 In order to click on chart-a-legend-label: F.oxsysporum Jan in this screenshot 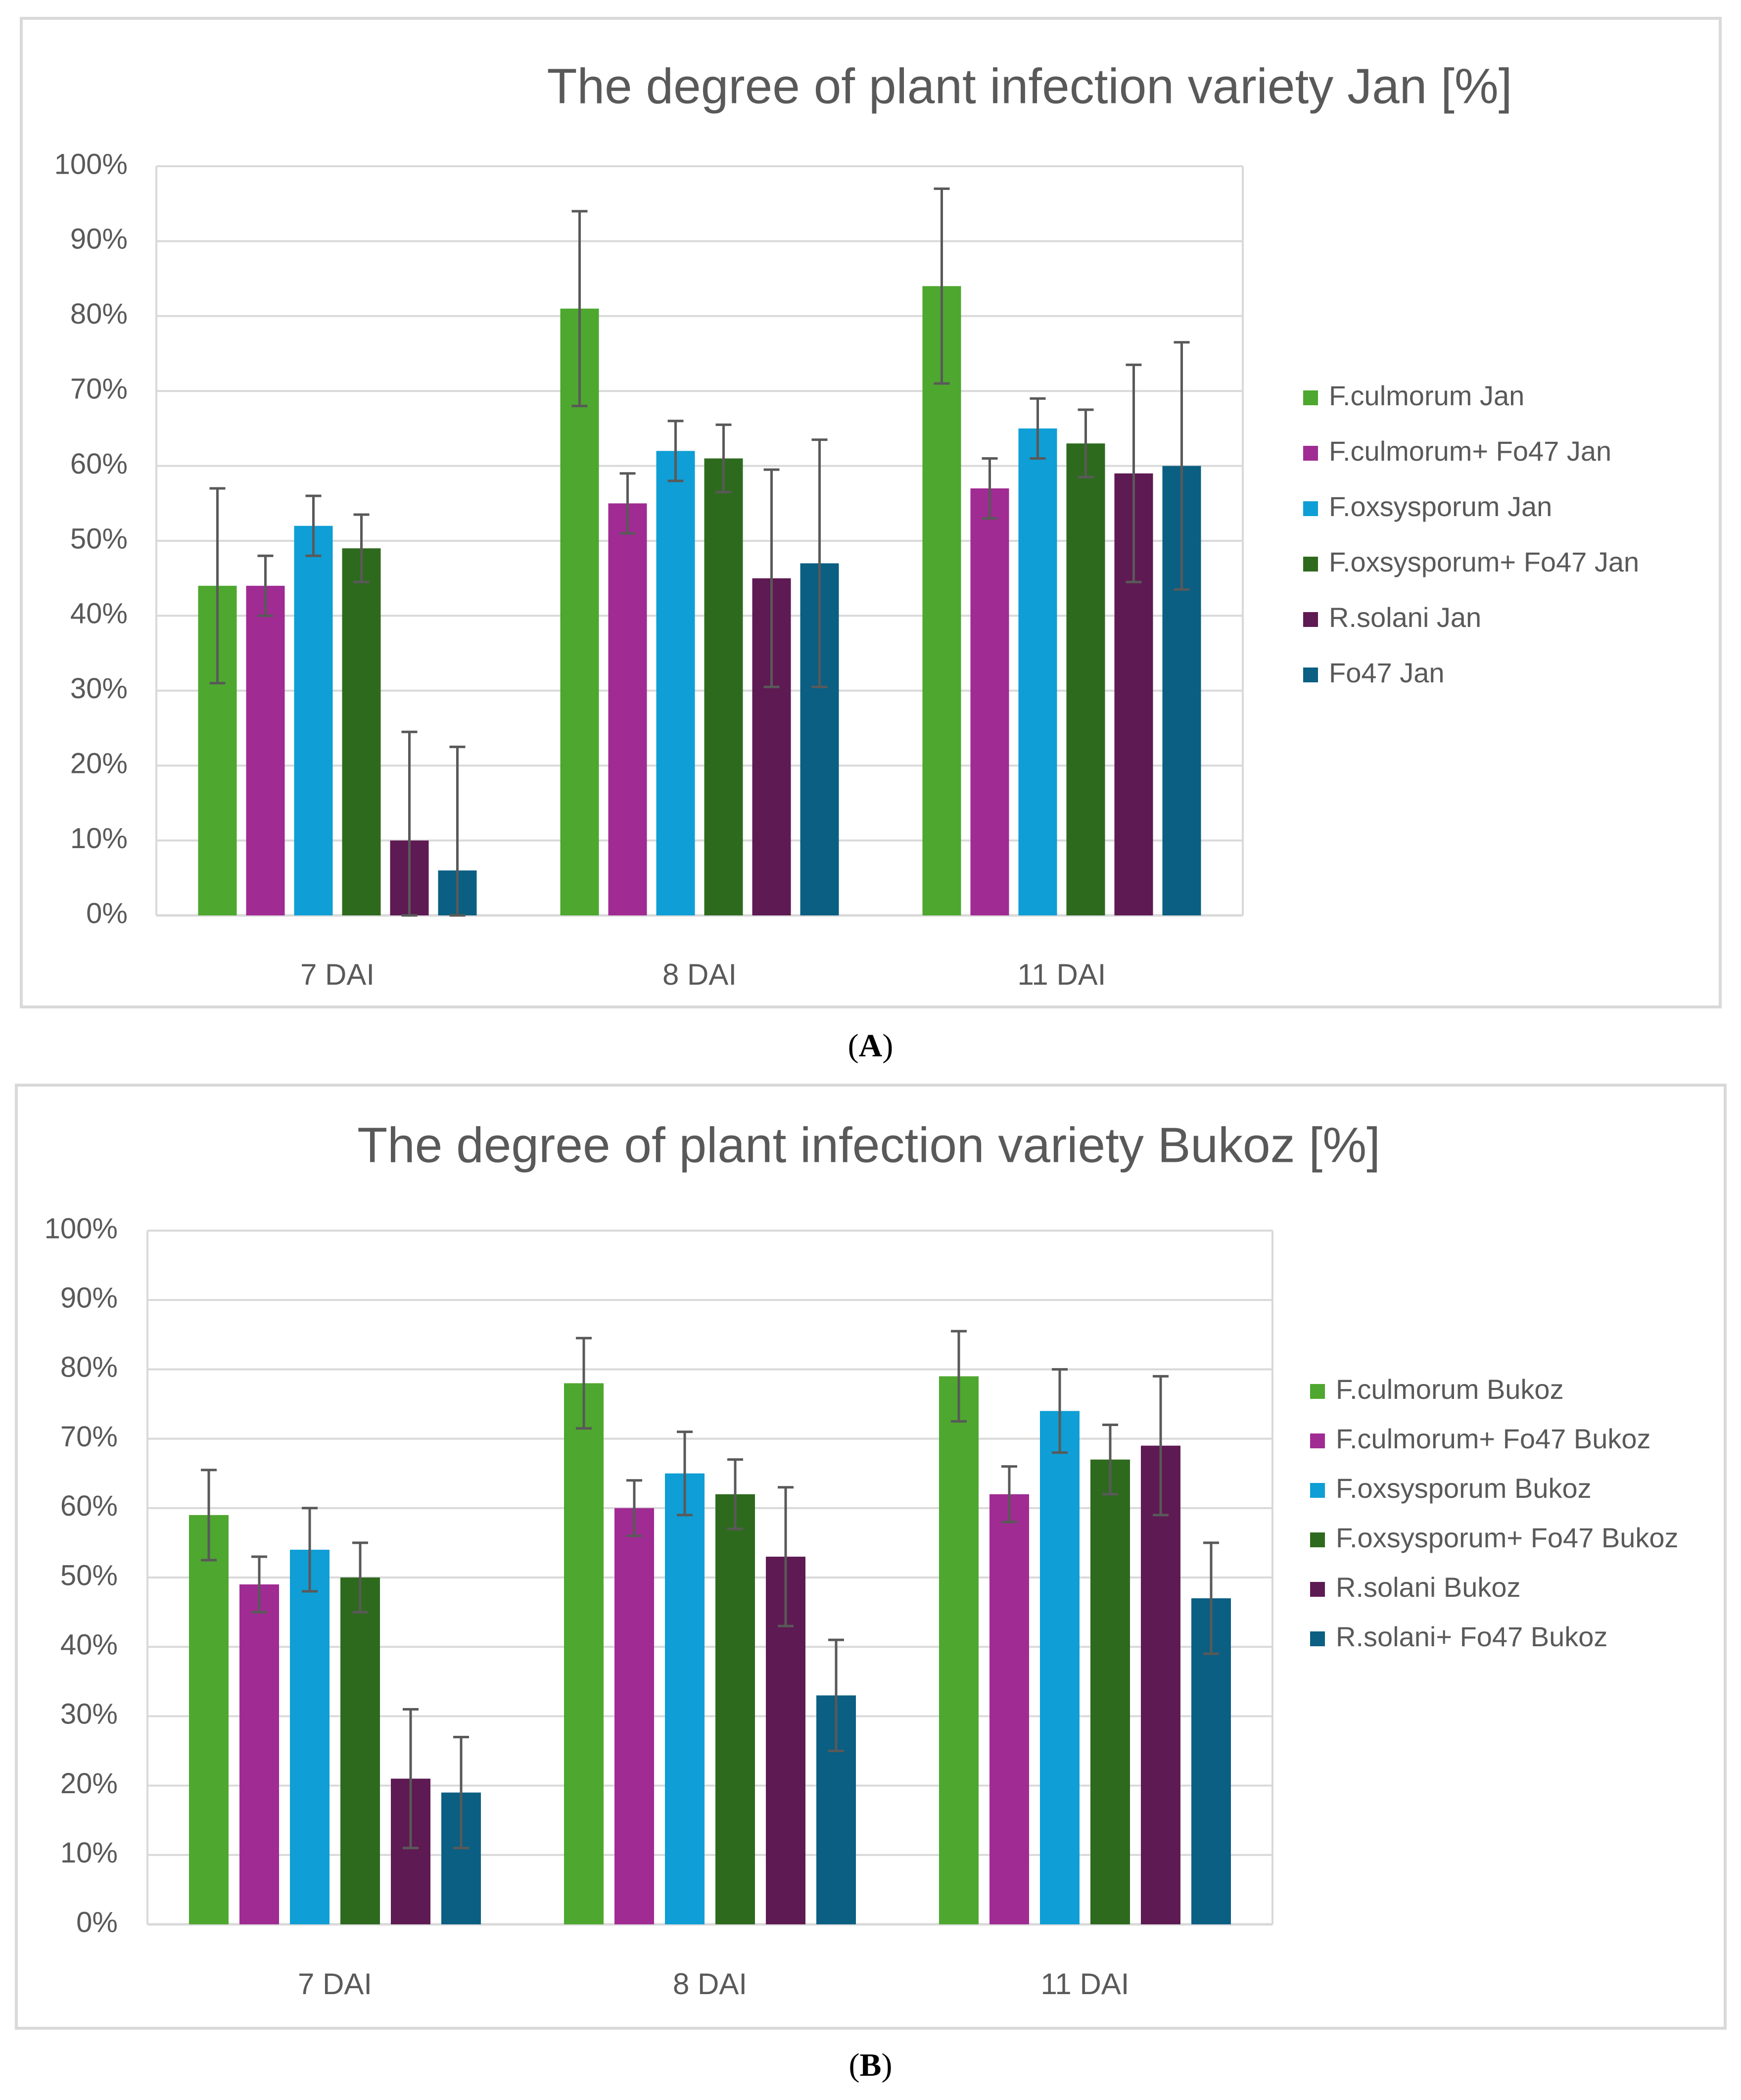, I will do `click(1440, 507)`.